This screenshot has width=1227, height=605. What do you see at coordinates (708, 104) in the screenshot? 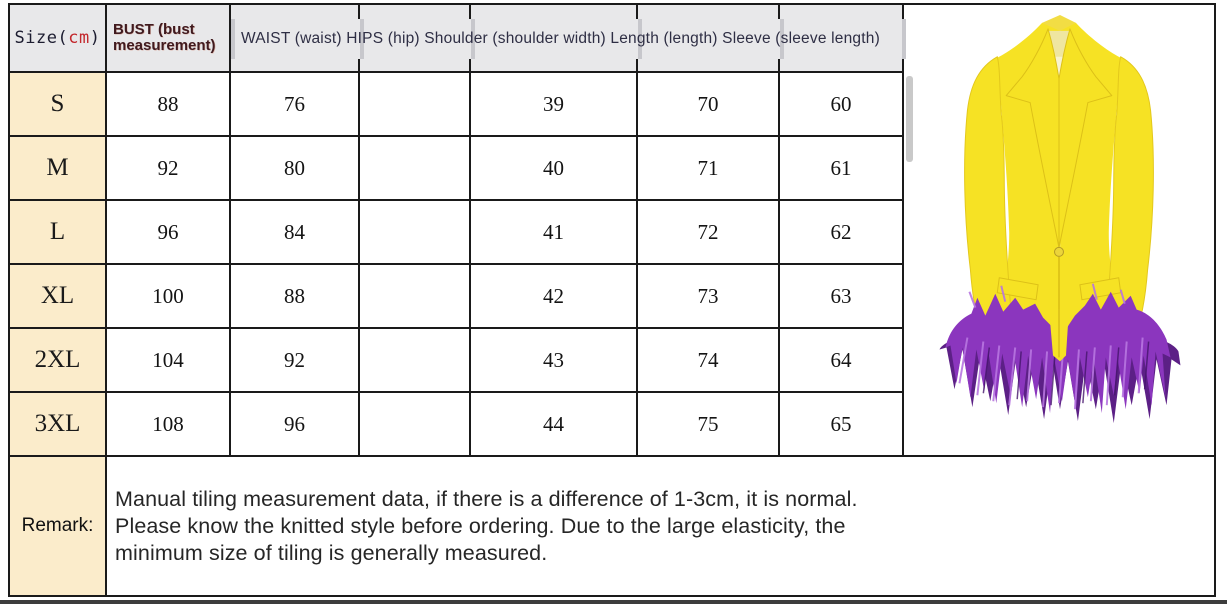
I see `cell-length: 70` at bounding box center [708, 104].